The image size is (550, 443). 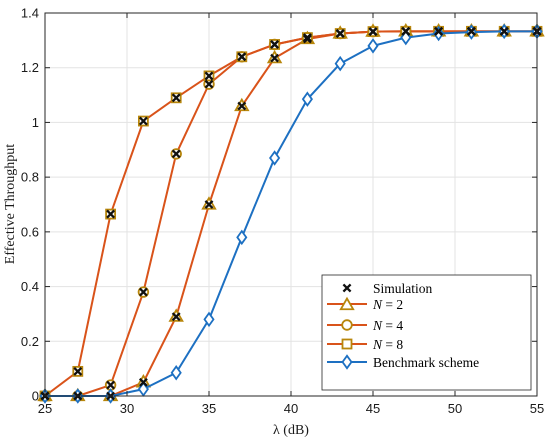 I want to click on legend-marker-square, so click(x=347, y=344).